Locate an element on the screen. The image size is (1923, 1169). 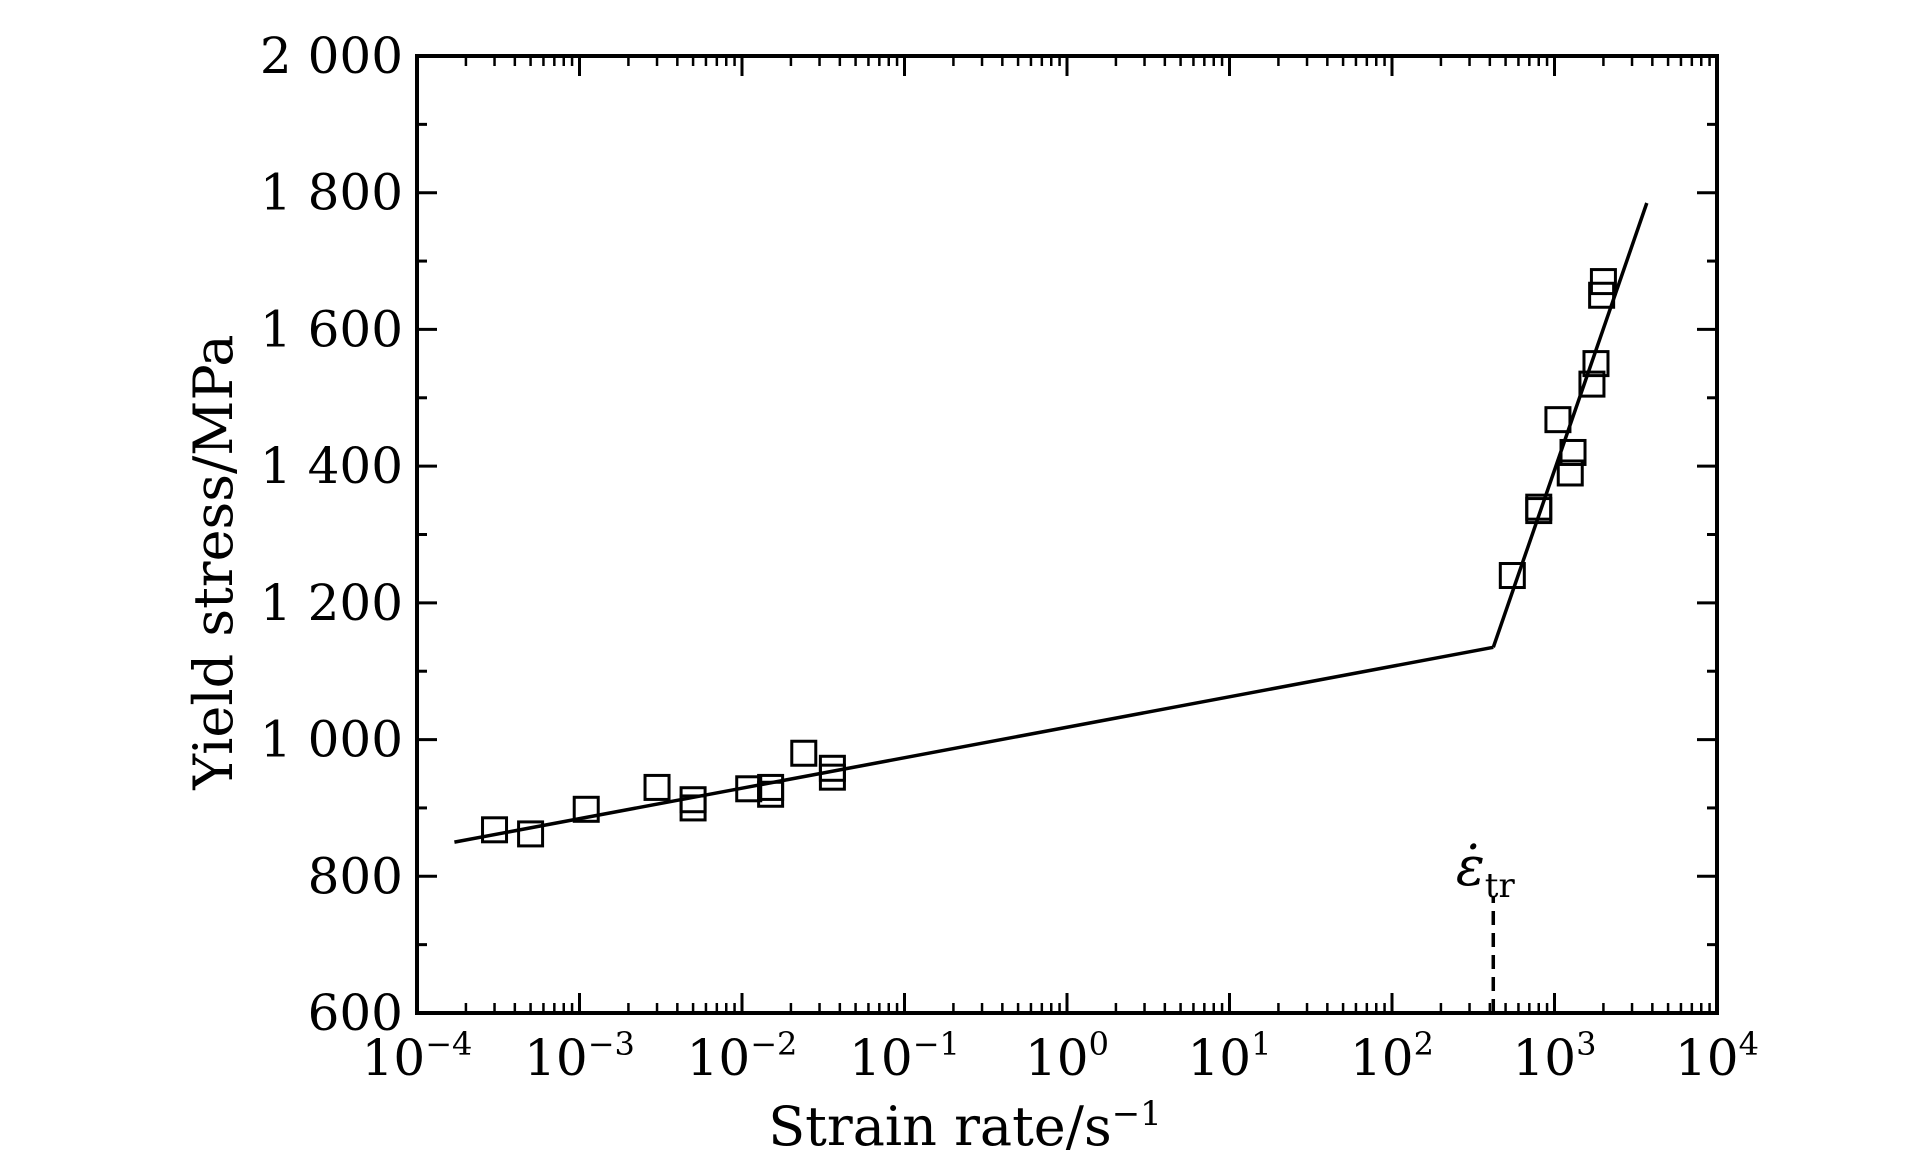
x-tick-label: 10⁻² is located at coordinates (742, 1056).